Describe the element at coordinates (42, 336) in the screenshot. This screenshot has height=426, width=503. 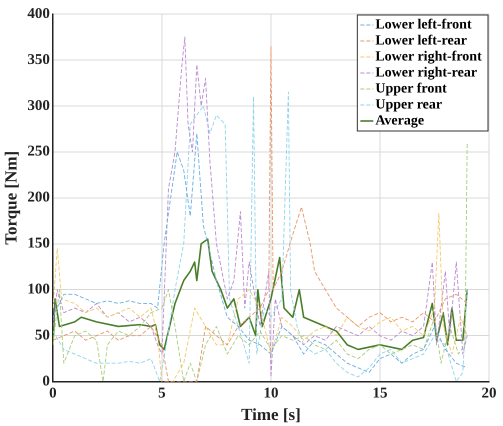
I see `y-tick-label: 50` at that location.